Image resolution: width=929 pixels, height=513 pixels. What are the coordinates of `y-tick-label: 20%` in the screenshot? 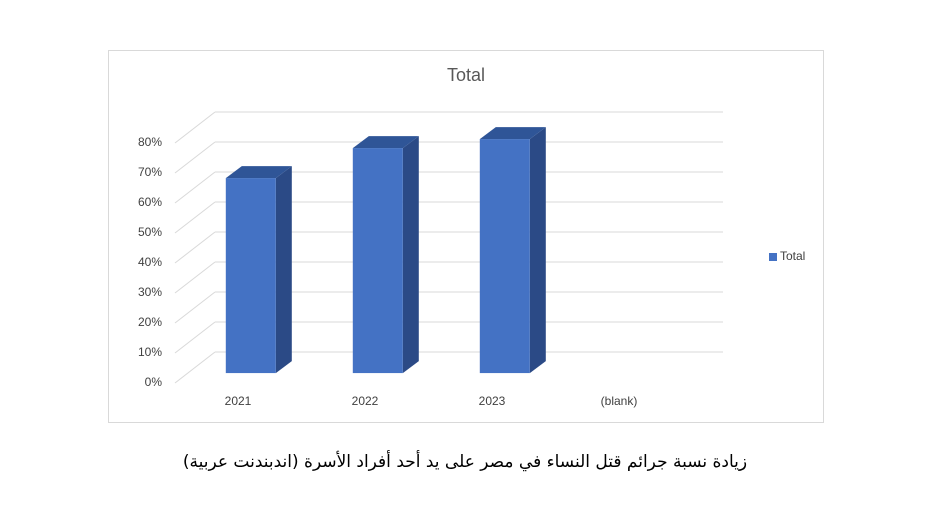 It's located at (150, 322).